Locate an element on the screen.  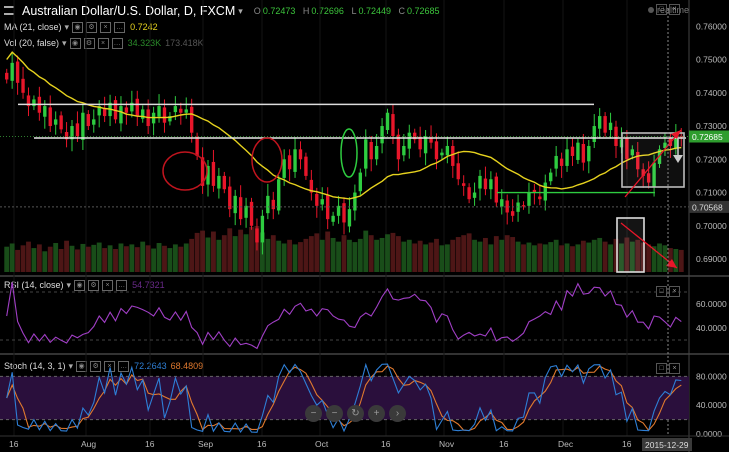
volume-bars is located at coordinates (344, 249).